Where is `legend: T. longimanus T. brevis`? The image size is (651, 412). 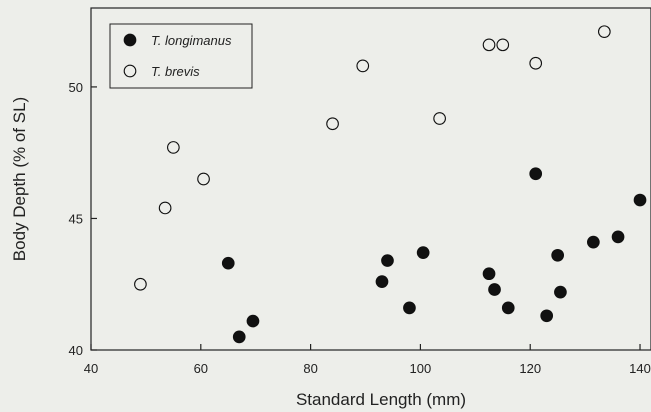
legend: T. longimanus T. brevis is located at coordinates (181, 56).